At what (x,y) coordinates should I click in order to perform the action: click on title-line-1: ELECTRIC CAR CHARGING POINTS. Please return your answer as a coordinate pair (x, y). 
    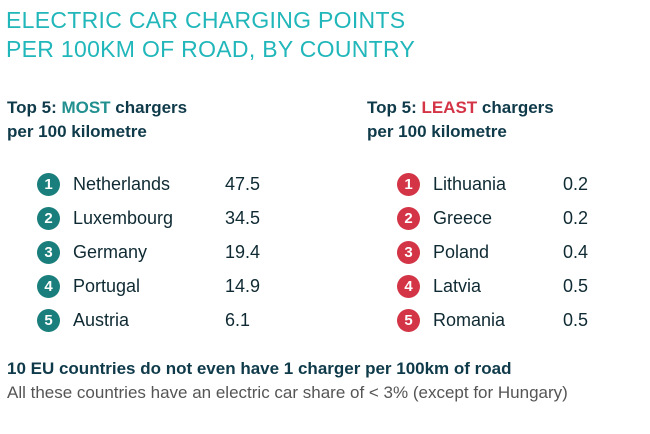
    Looking at the image, I should click on (206, 20).